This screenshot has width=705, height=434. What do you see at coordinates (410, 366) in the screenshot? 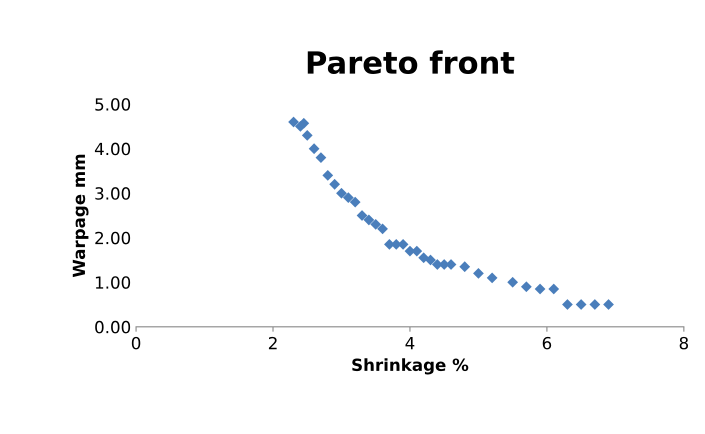
I see `x-axis-title: Shrinkage %` at bounding box center [410, 366].